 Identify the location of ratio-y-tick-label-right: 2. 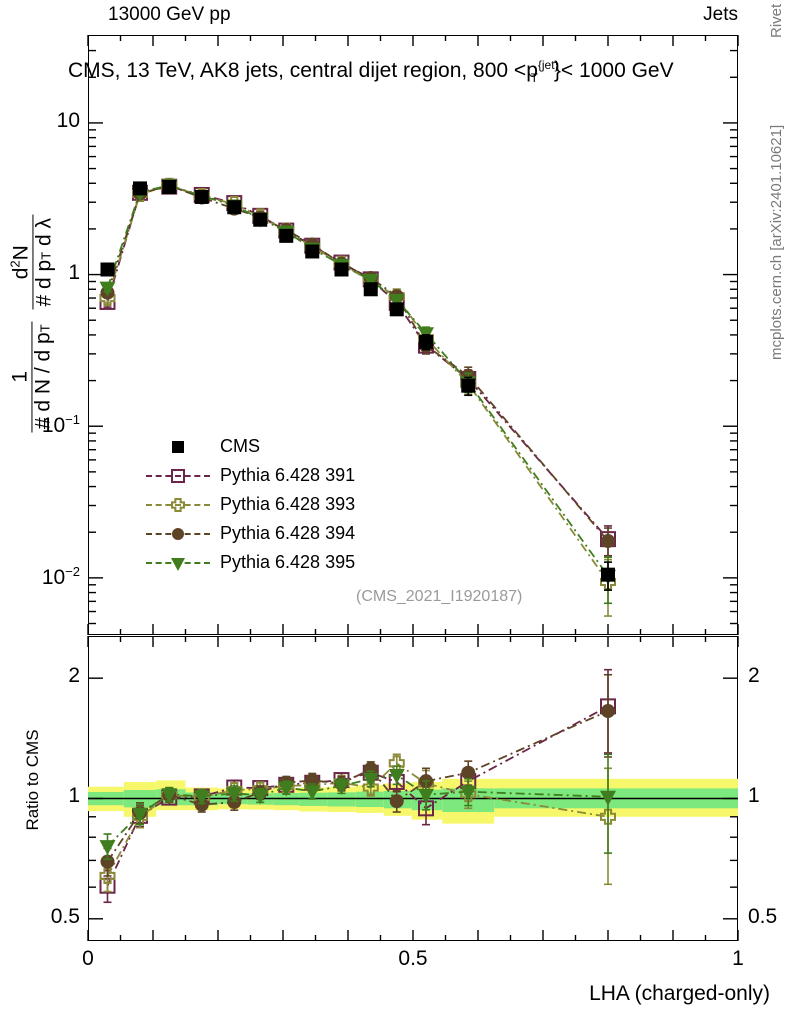
(754, 676).